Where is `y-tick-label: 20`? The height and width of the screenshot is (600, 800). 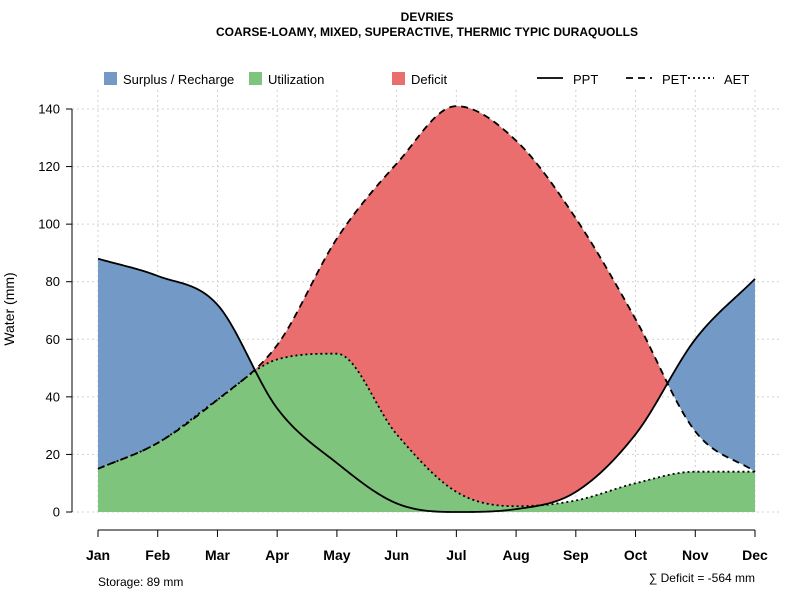
y-tick-label: 20 is located at coordinates (53, 454).